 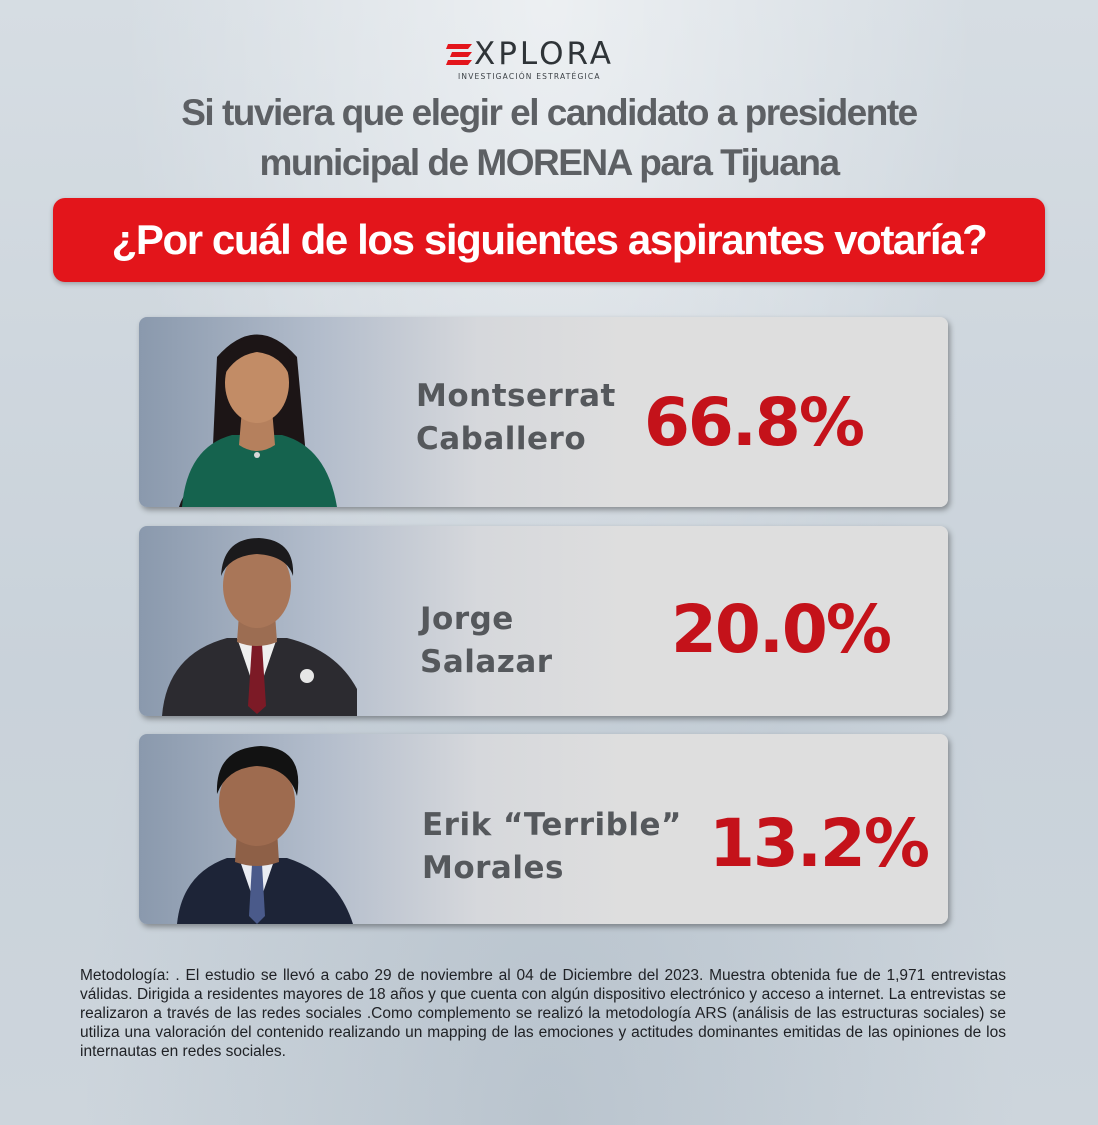 I want to click on explora-logo: XPLORA INVESTIGACIÓN ESTRATÉGICA, so click(x=539, y=61).